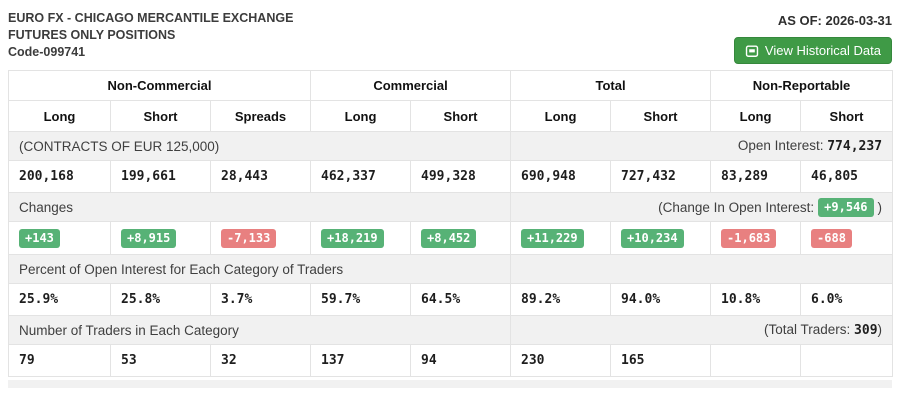  I want to click on percent-cell: 25.8%, so click(160, 299).